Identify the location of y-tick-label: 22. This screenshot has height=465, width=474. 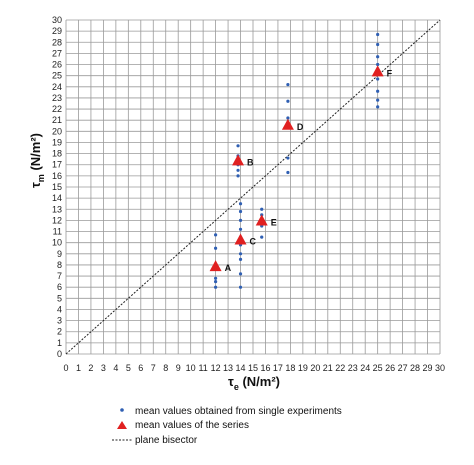
(57, 109).